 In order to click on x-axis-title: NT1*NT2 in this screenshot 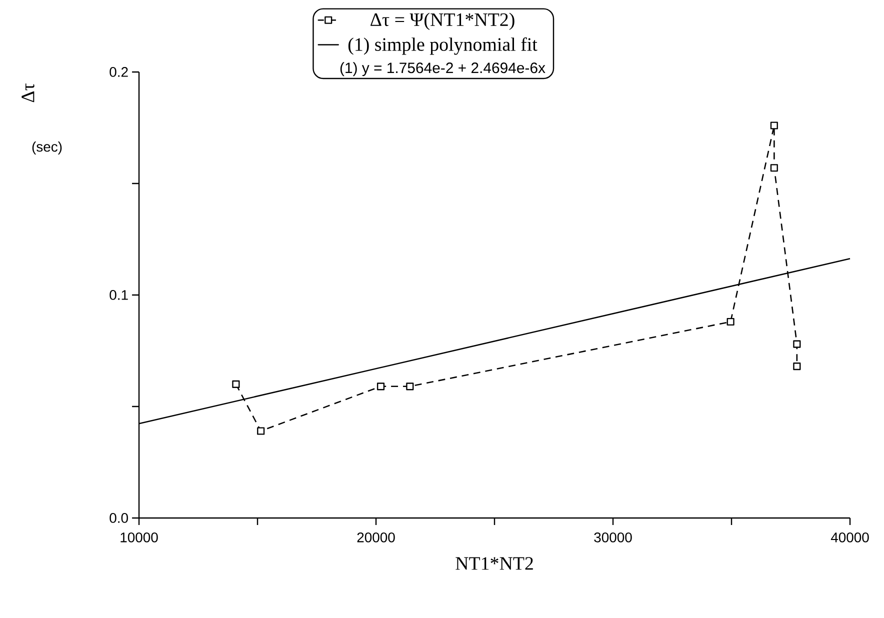, I will do `click(494, 563)`.